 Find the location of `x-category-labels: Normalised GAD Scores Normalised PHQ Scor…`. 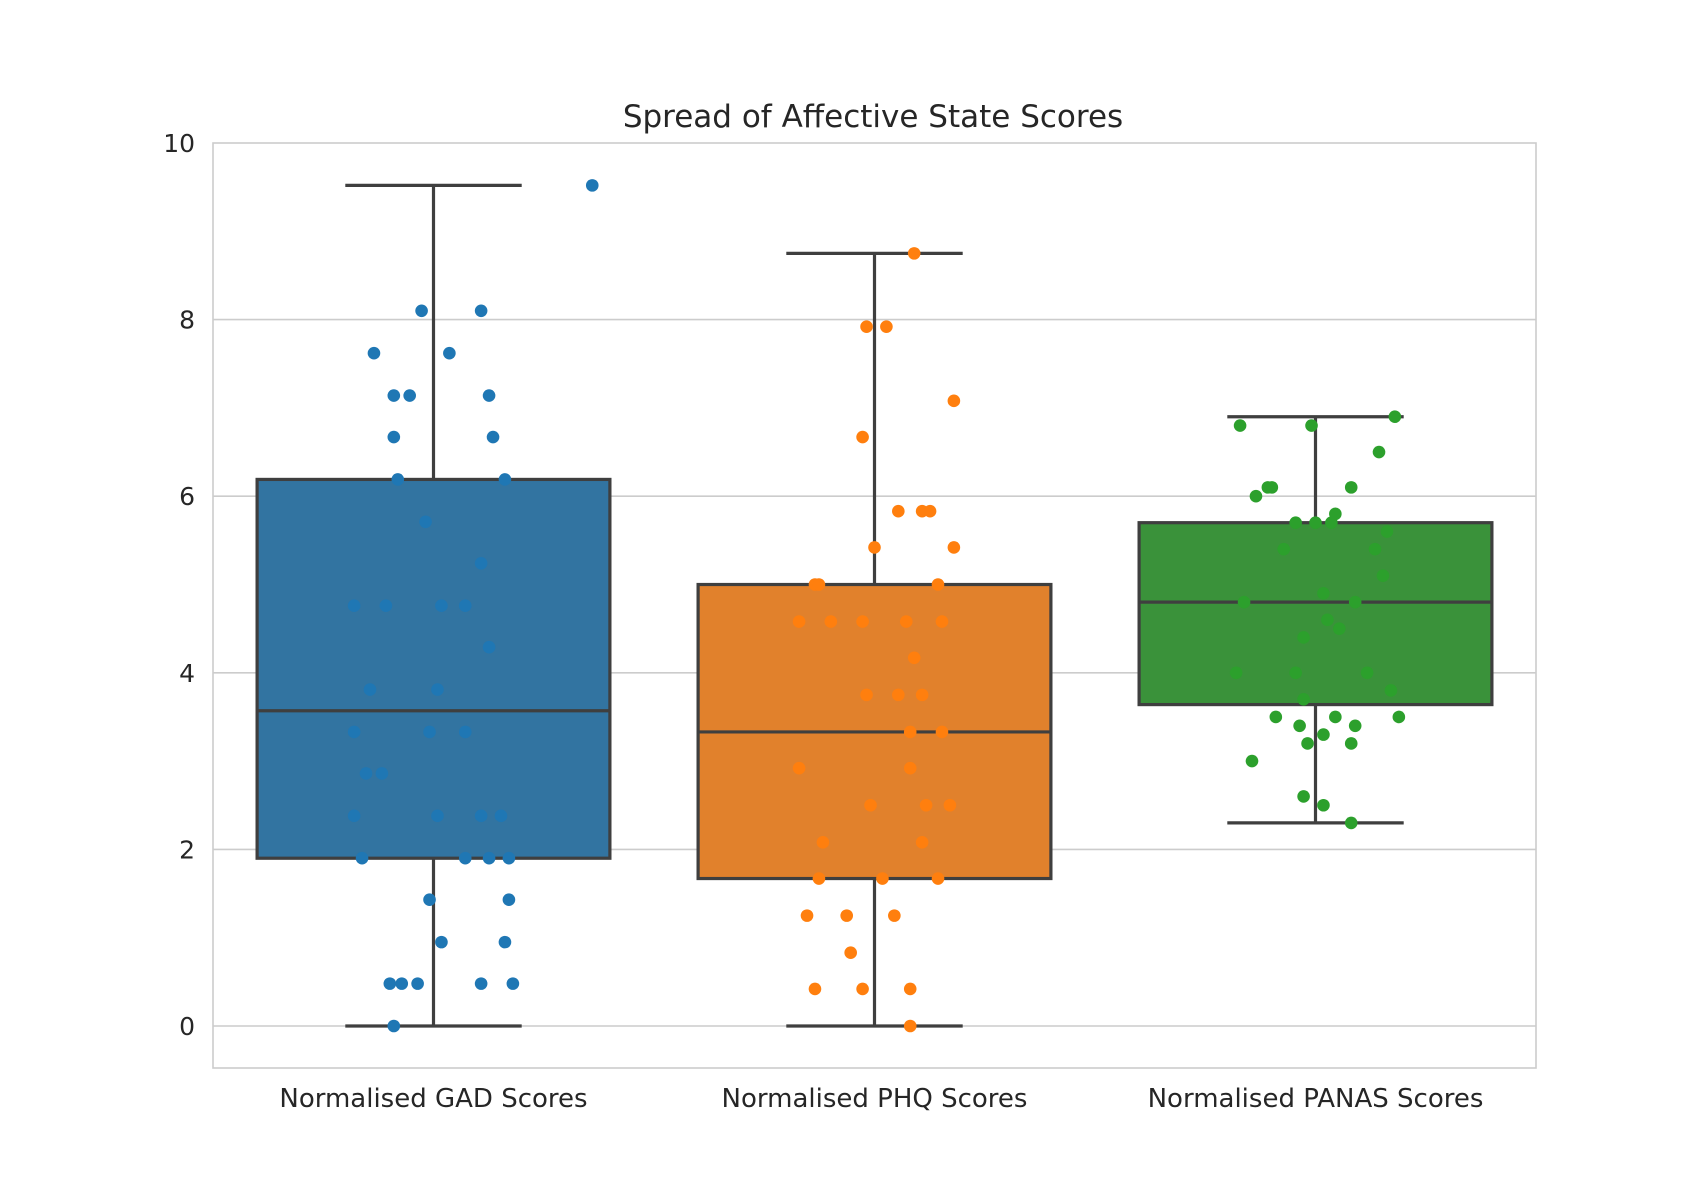

x-category-labels: Normalised GAD Scores Normalised PHQ Scor… is located at coordinates (881, 1099).